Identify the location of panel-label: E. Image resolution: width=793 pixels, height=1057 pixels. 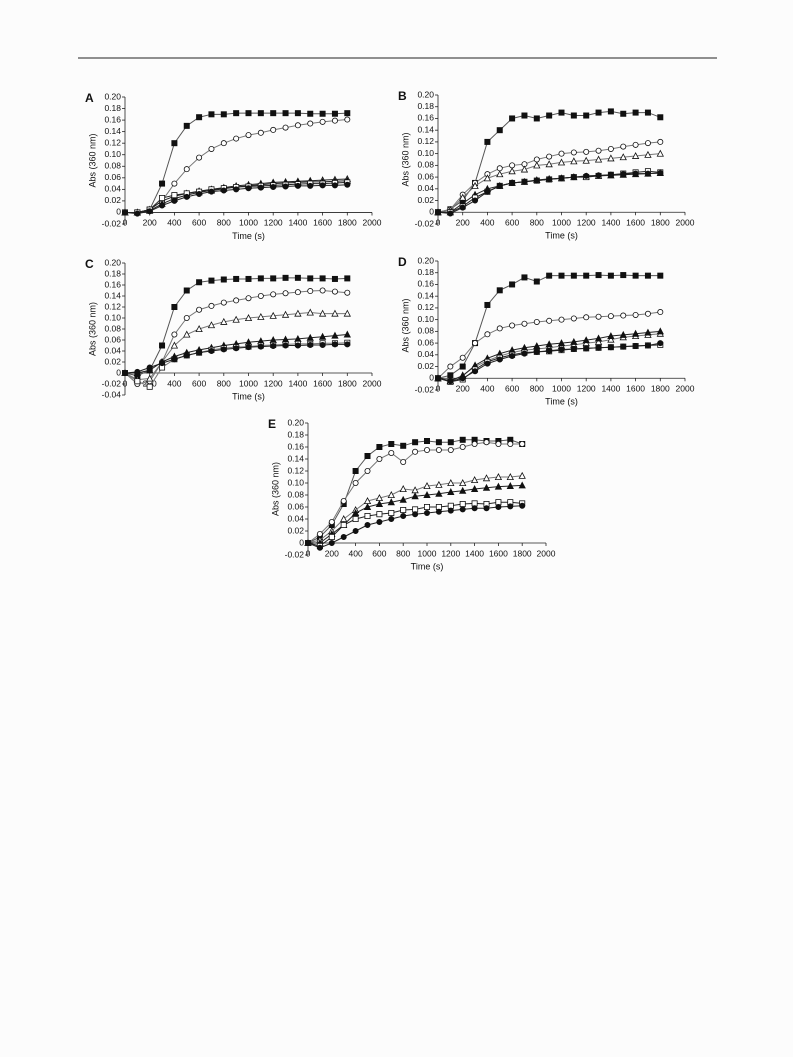
(272, 424).